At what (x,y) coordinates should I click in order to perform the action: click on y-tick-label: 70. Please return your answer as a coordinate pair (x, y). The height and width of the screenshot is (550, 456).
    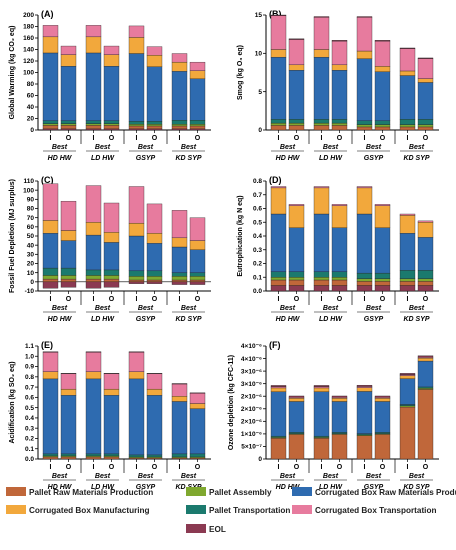
    Looking at the image, I should click on (31, 218).